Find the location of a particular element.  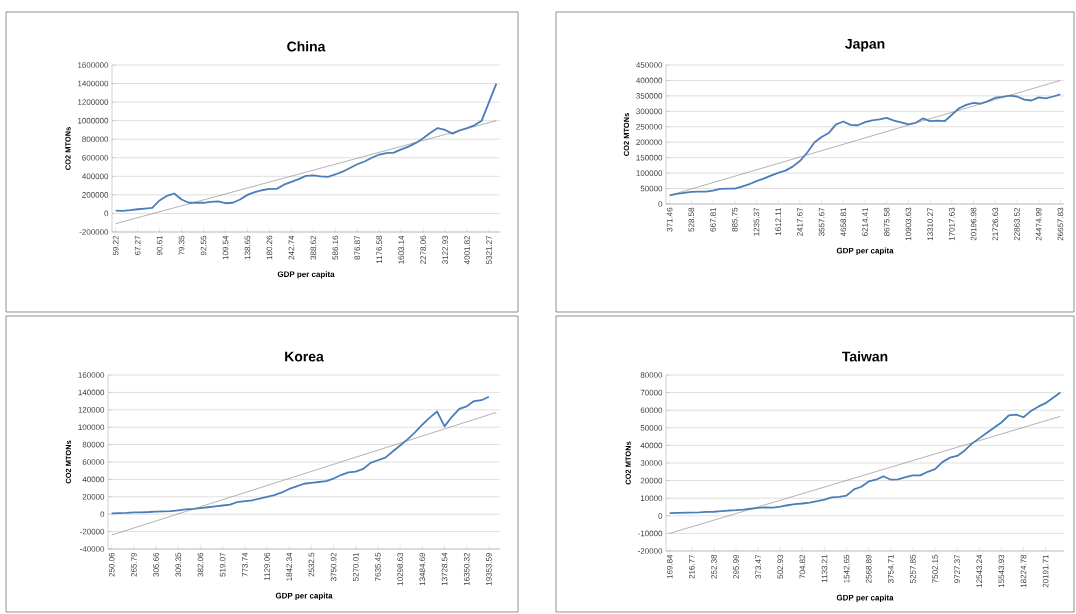

chart-title: Taiwan is located at coordinates (865, 356).